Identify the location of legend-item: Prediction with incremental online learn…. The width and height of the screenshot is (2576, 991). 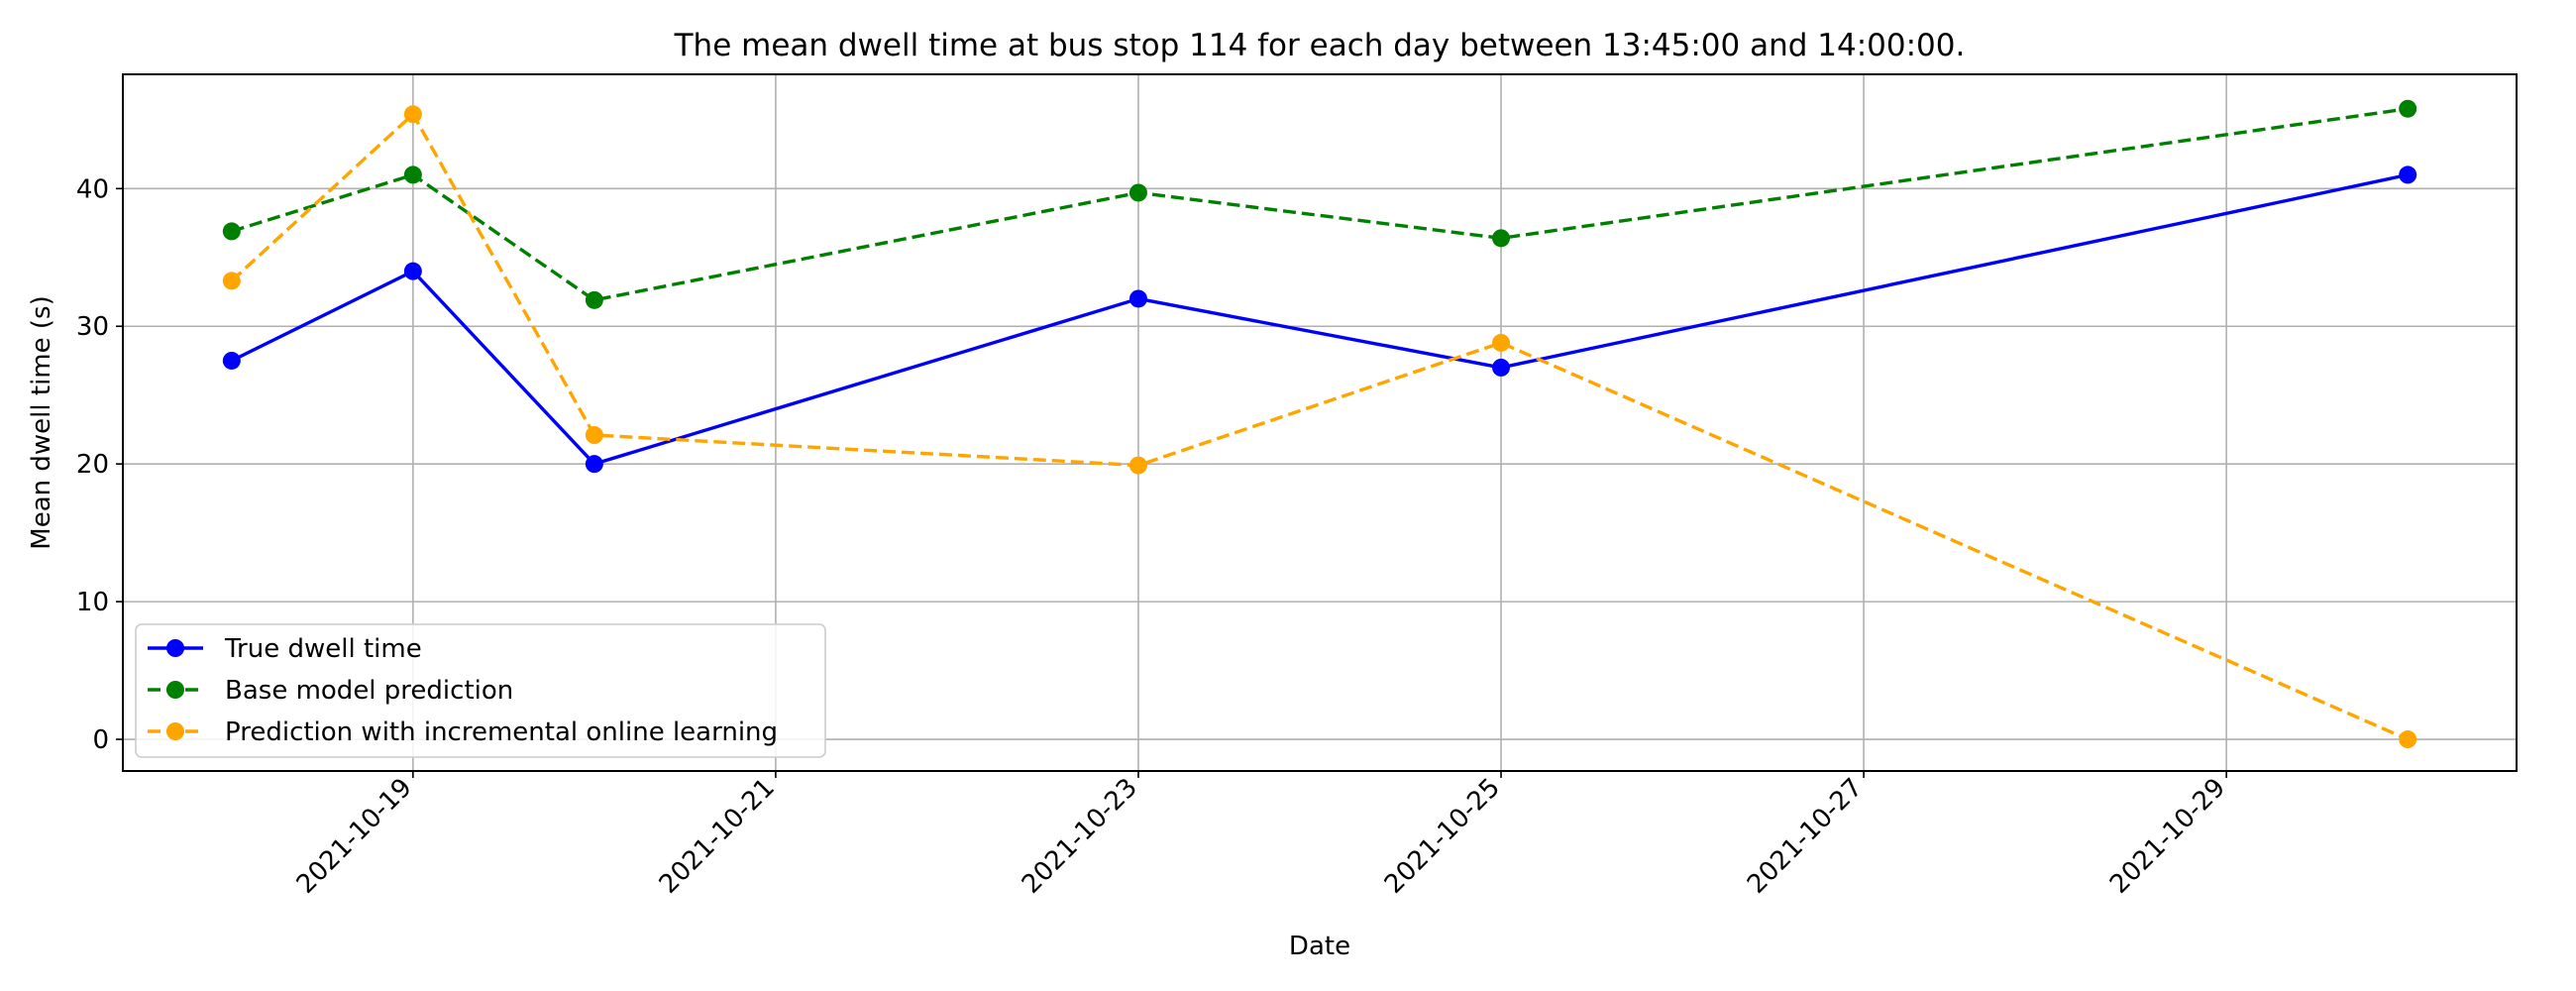
(463, 732).